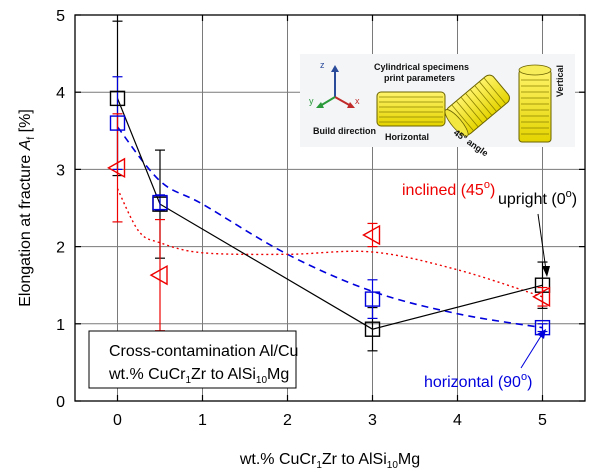 Image resolution: width=590 pixels, height=474 pixels. Describe the element at coordinates (287, 420) in the screenshot. I see `x-tick-label: 2` at that location.